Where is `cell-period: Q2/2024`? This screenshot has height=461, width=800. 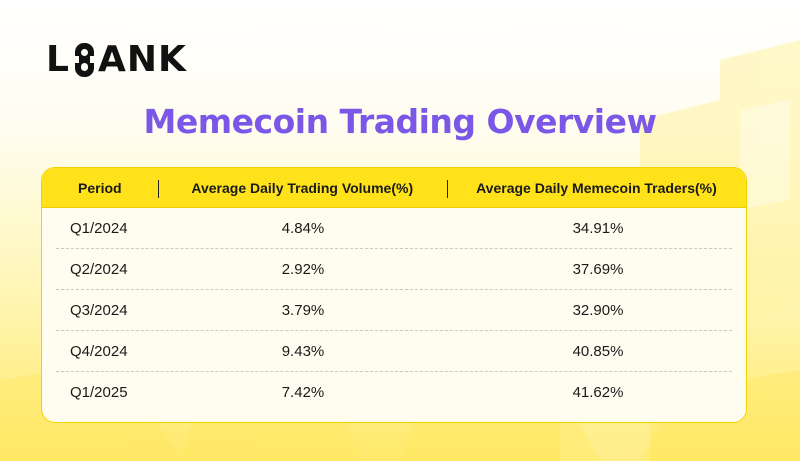 cell-period: Q2/2024 is located at coordinates (99, 269).